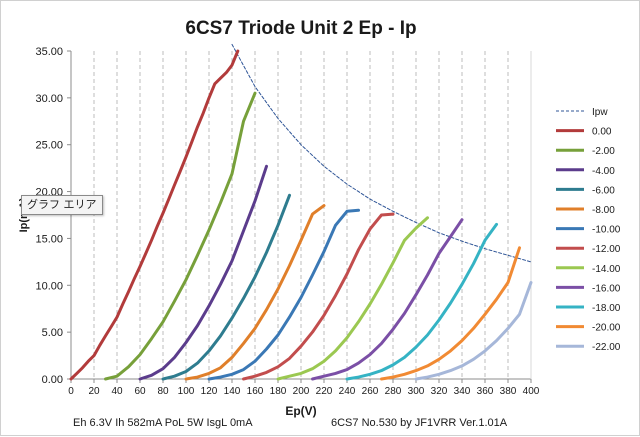 The width and height of the screenshot is (640, 437). What do you see at coordinates (416, 391) in the screenshot?
I see `x-tick-label: 300` at bounding box center [416, 391].